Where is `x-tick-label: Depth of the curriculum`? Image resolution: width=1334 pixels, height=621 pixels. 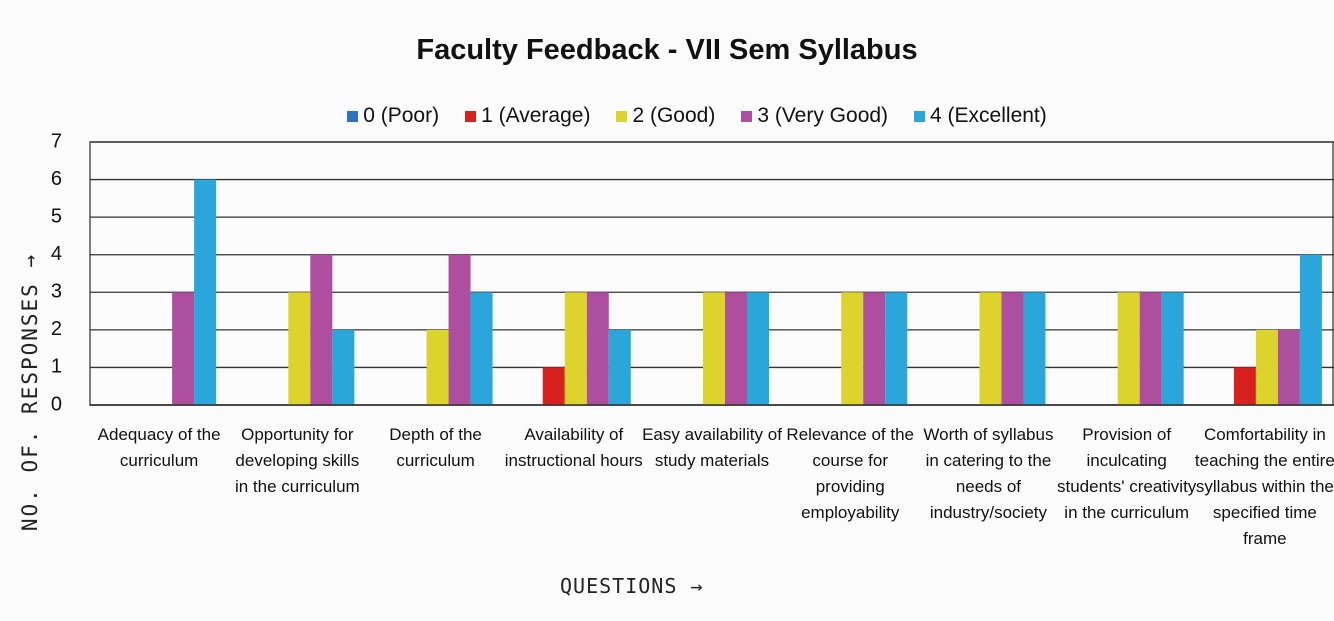 x-tick-label: Depth of the curriculum is located at coordinates (435, 447).